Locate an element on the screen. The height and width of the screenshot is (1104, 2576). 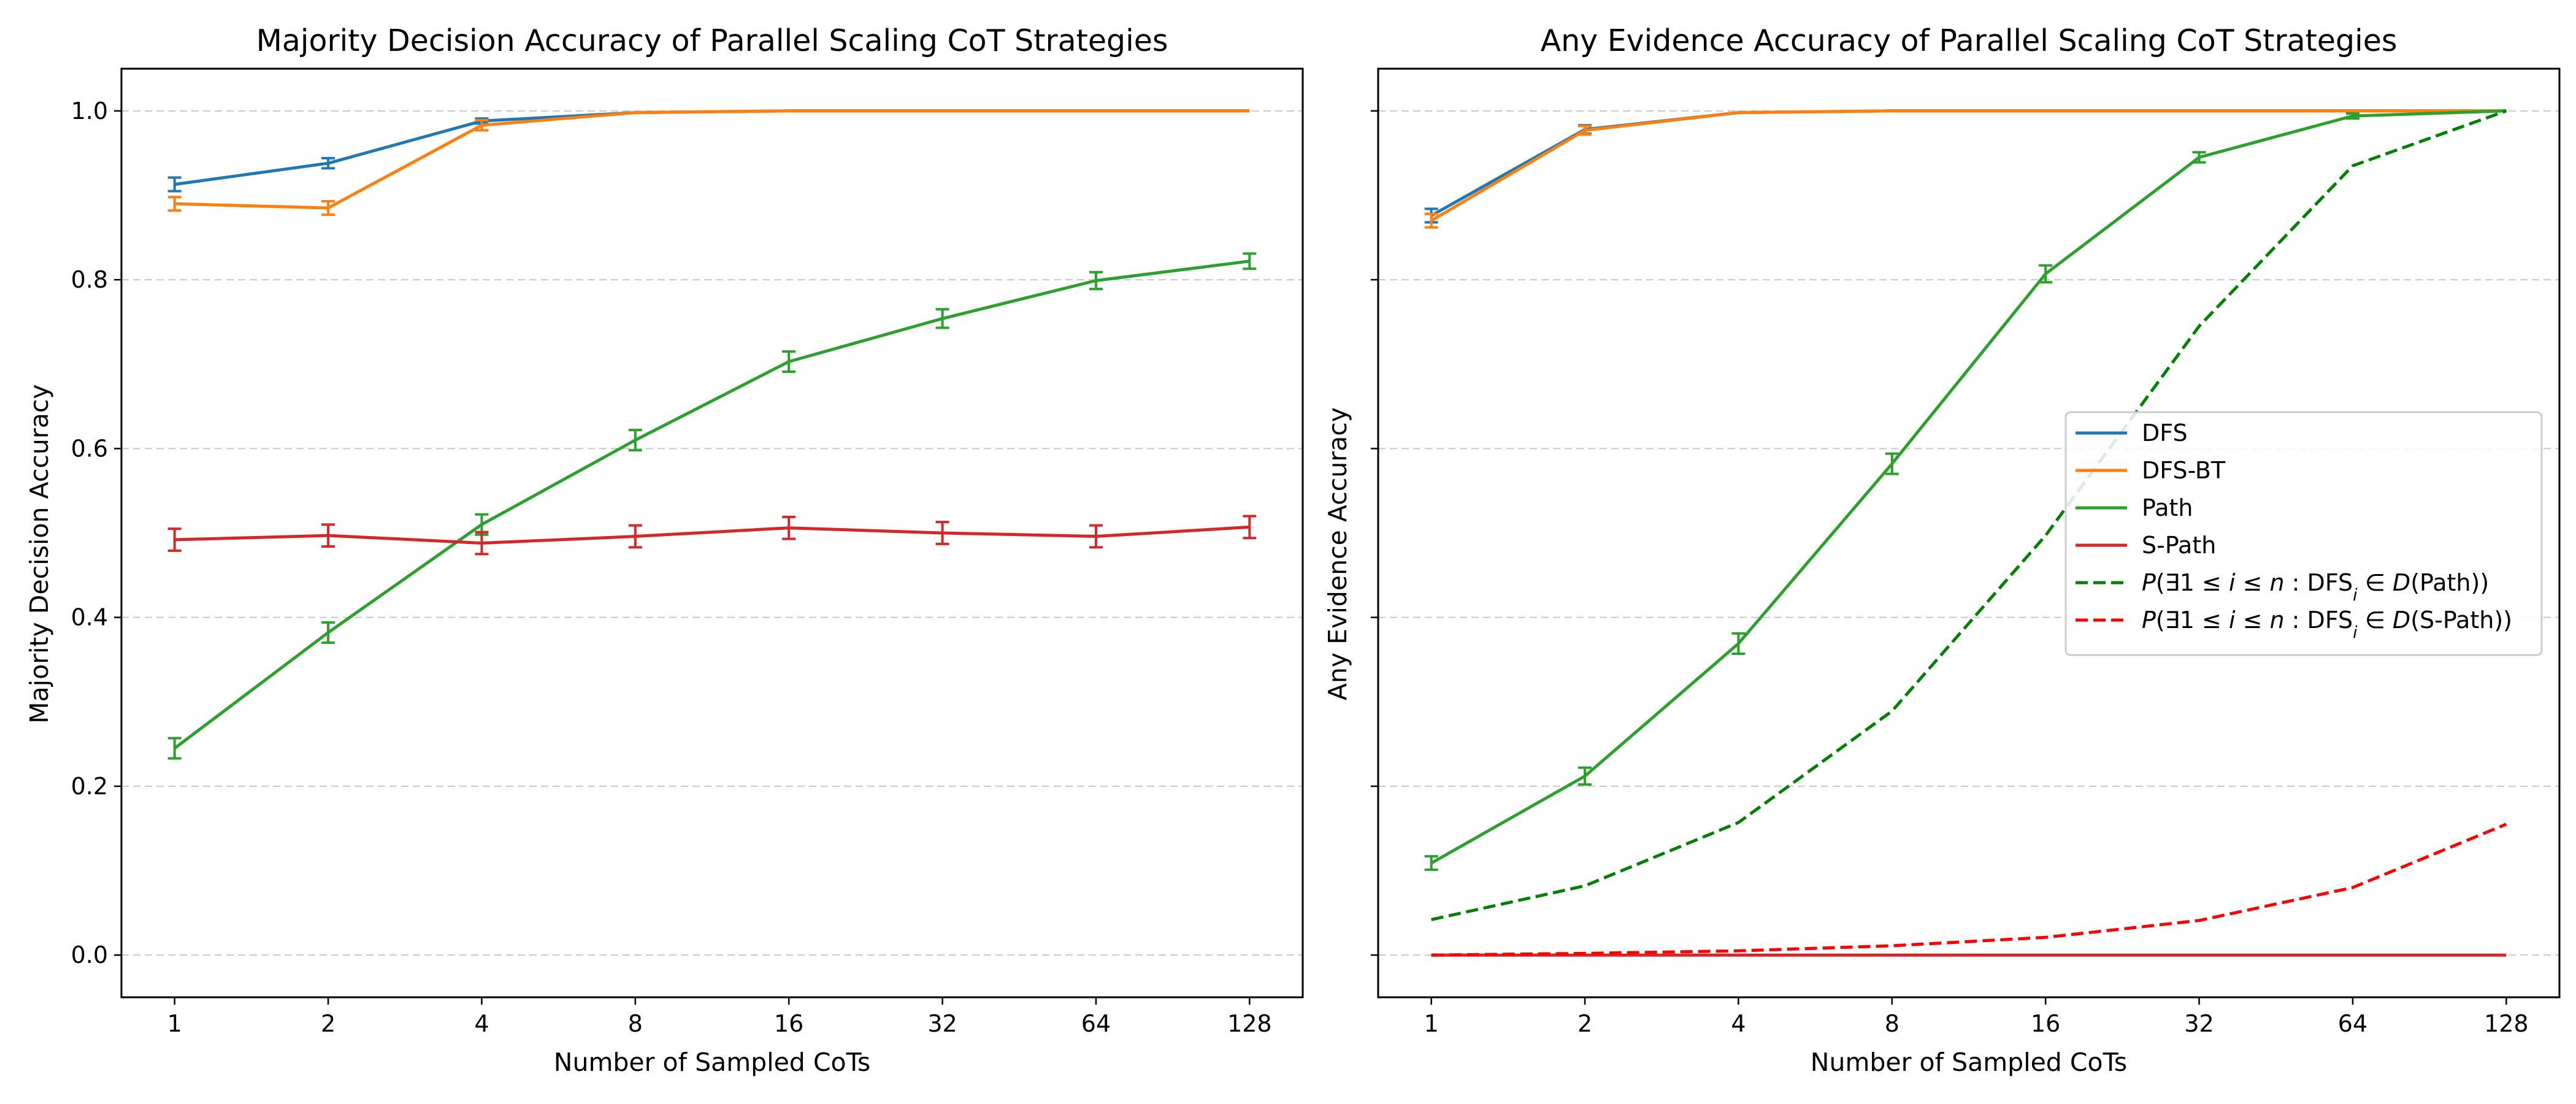
legend-label: DFS is located at coordinates (2165, 433).